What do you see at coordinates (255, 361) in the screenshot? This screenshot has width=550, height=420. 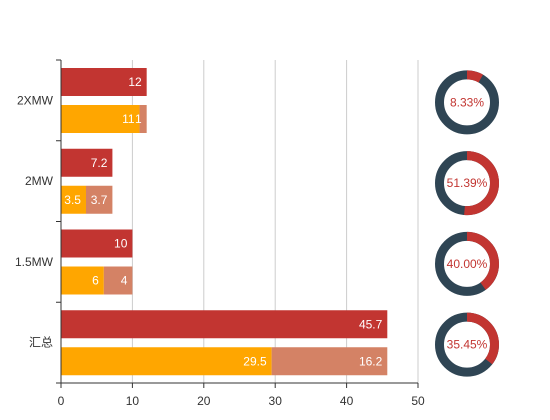 I see `bar-label-stack-3-0: 29.5` at bounding box center [255, 361].